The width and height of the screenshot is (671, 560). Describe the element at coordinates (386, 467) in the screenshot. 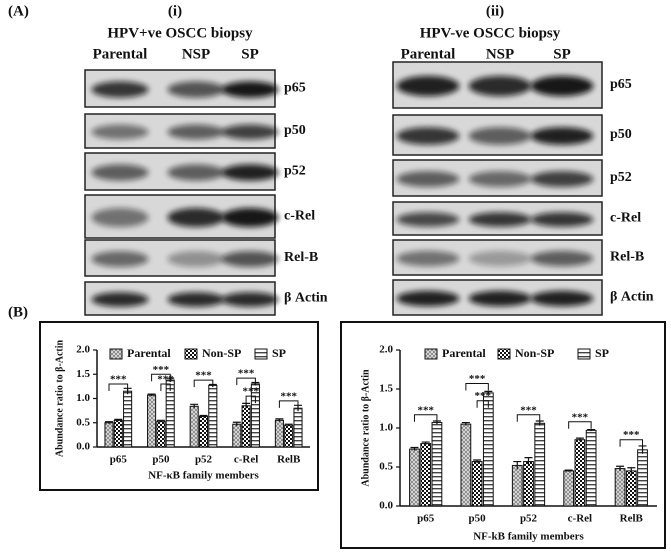

I see `y-tick-label: 0.5` at that location.